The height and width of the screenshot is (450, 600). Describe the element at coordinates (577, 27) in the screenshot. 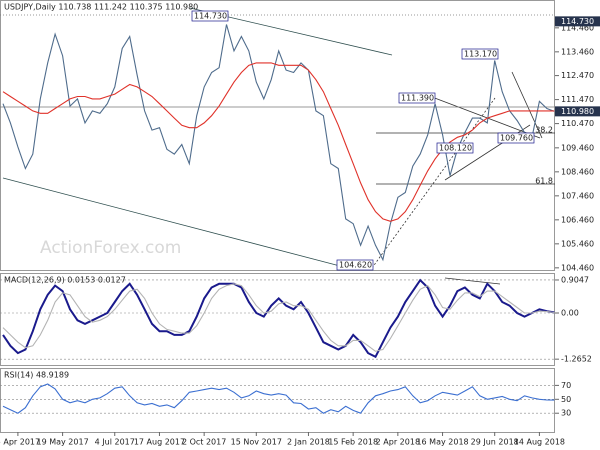

I see `y-tick-label: 114.460` at that location.